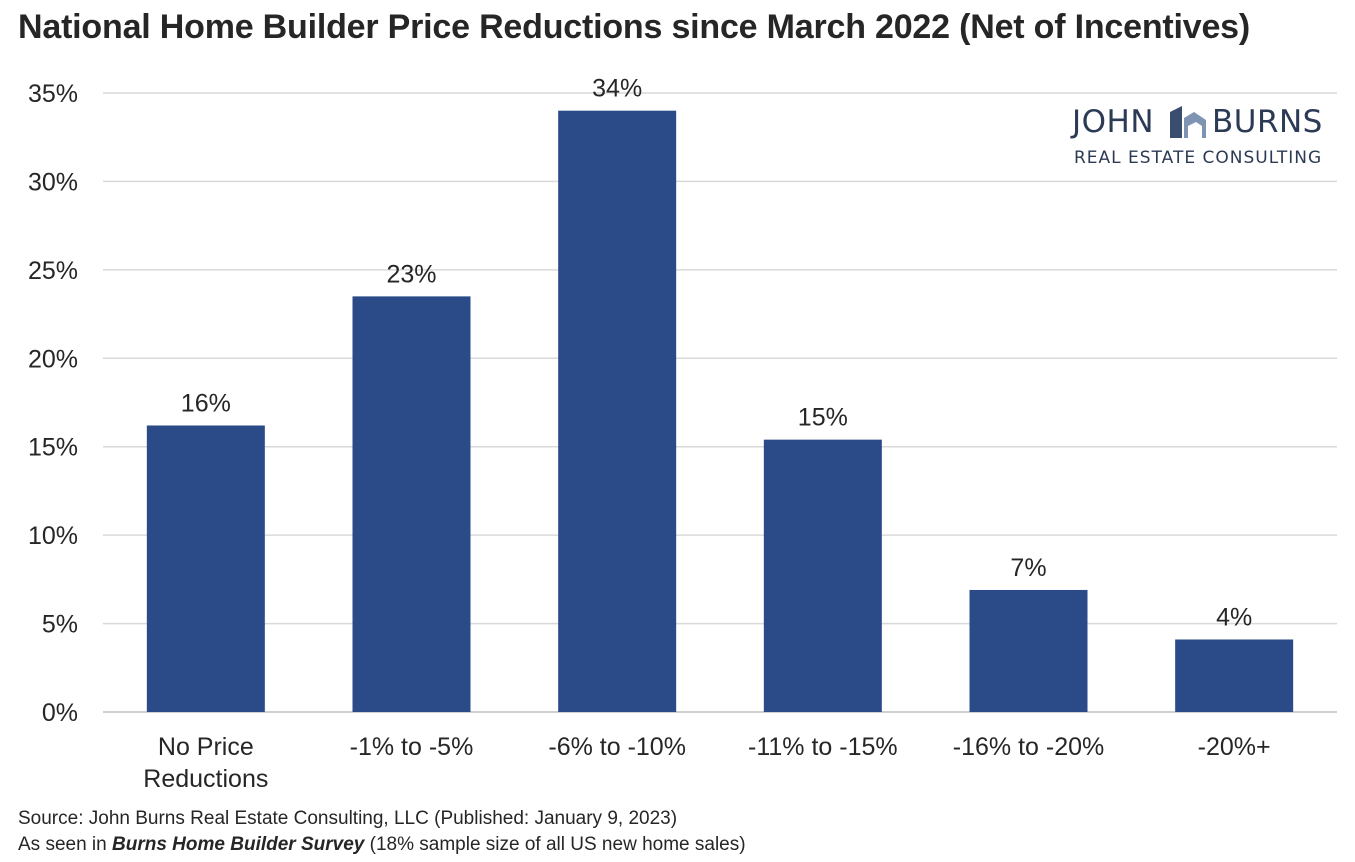 Image resolution: width=1355 pixels, height=862 pixels. Describe the element at coordinates (238, 844) in the screenshot. I see `survey-name: Burns Home Builder Survey` at that location.